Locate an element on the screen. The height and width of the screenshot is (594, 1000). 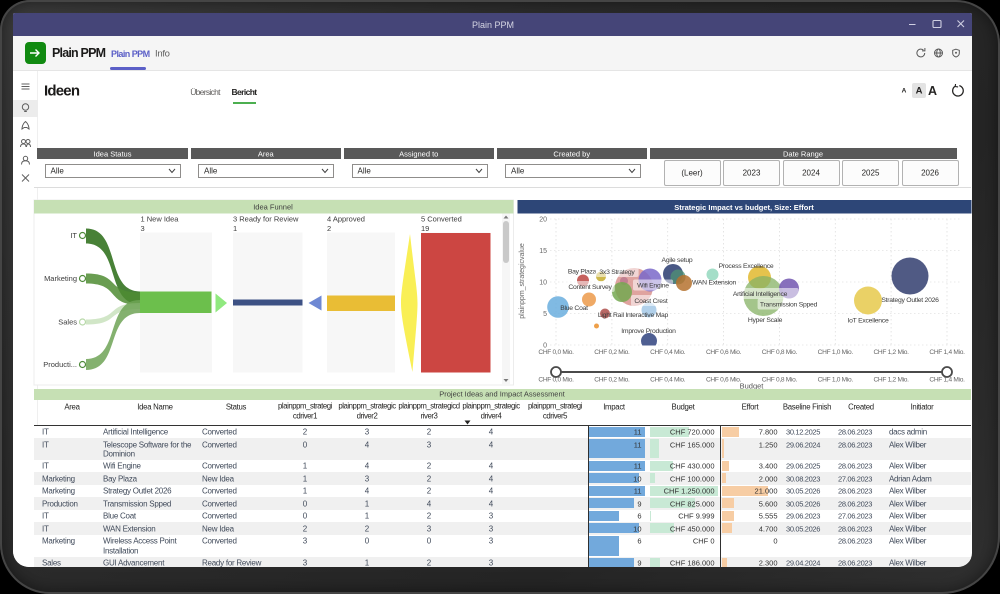
svg-text: 10 is located at coordinates (543, 283).